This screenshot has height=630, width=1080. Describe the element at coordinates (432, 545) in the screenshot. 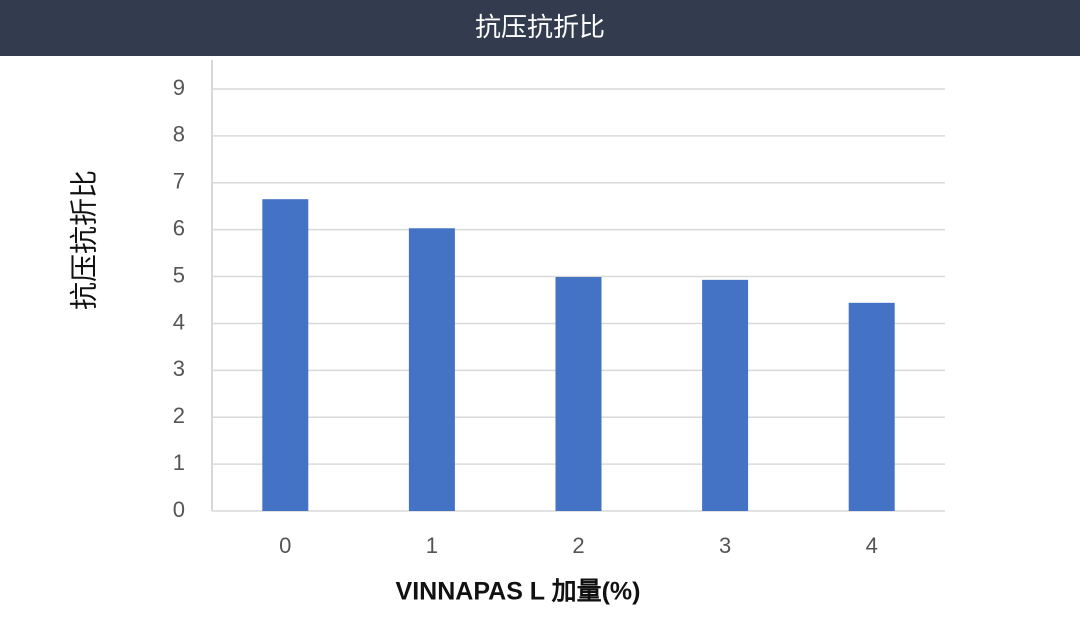

I see `x-tick-label: 1` at that location.